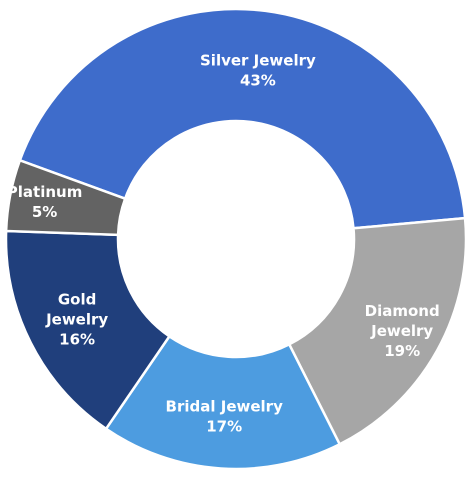  I want to click on slice-value-label: 17%, so click(224, 427).